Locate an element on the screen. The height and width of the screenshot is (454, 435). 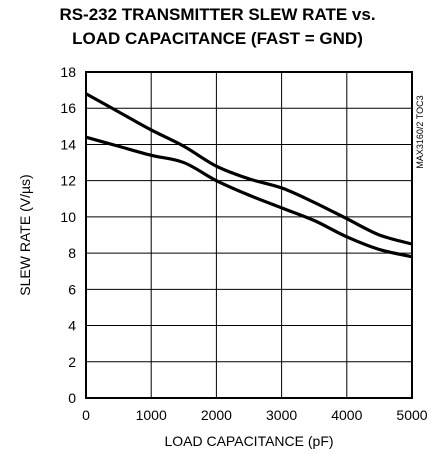
x-tick-label-4: 4000 is located at coordinates (346, 415).